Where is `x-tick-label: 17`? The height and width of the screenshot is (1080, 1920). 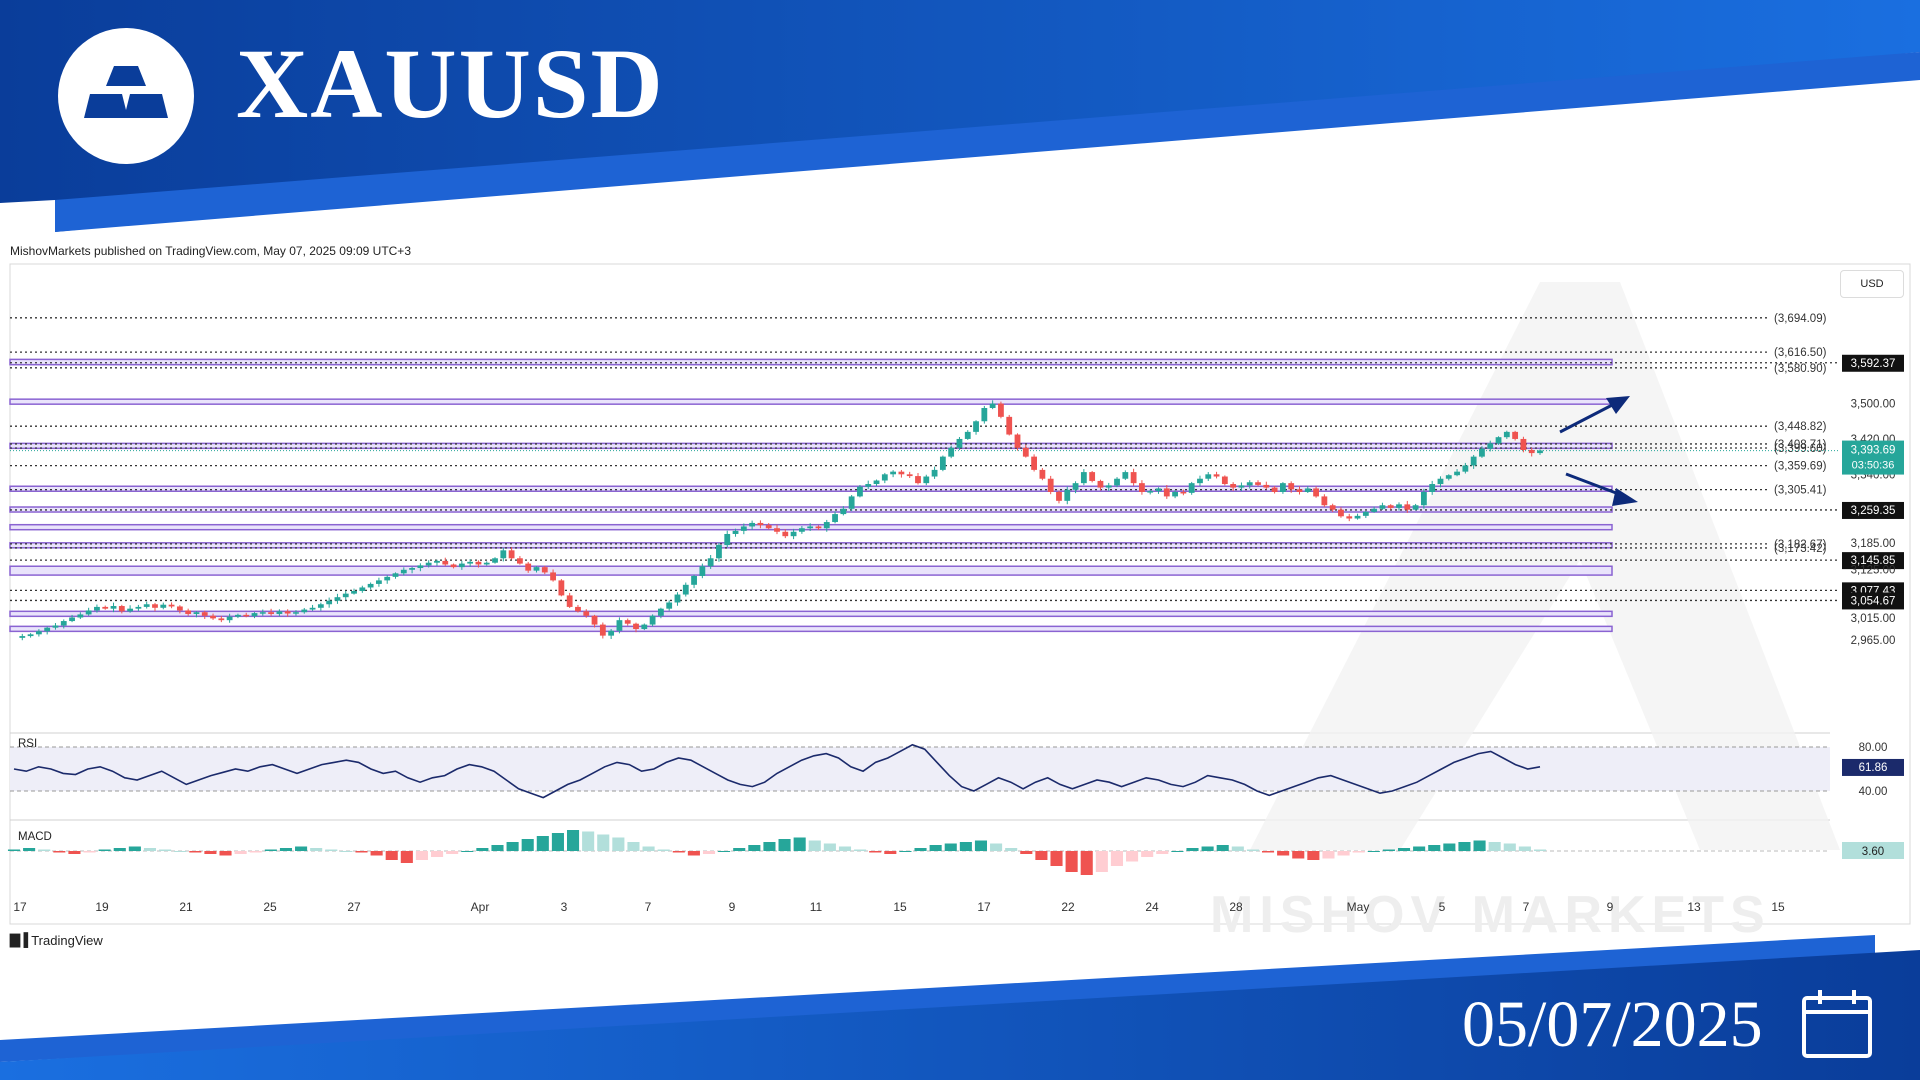
x-tick-label: 17 is located at coordinates (984, 907).